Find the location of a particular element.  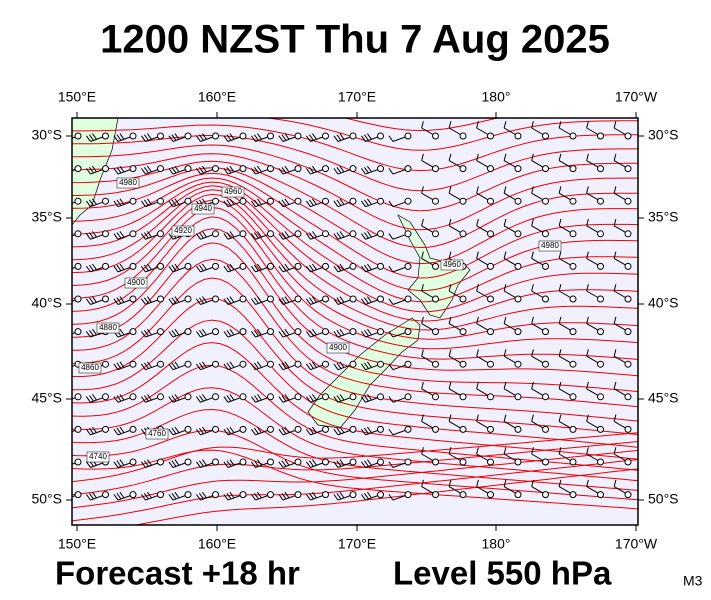

top-lon-label: 150°E is located at coordinates (77, 97).